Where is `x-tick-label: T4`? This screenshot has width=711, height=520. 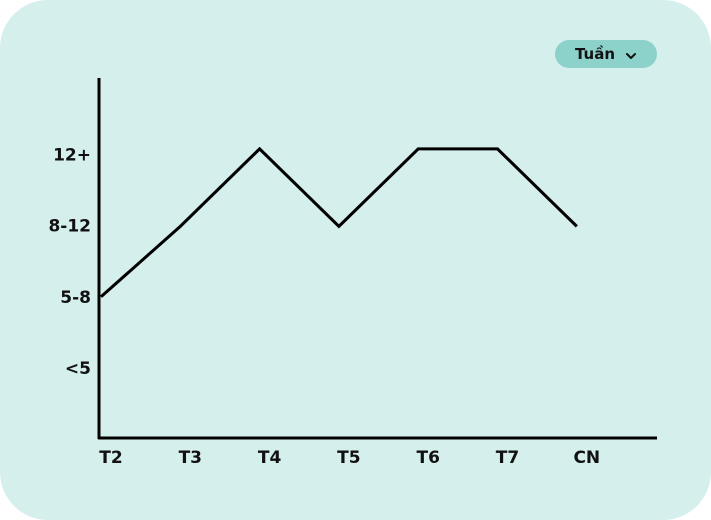
x-tick-label: T4 is located at coordinates (270, 458).